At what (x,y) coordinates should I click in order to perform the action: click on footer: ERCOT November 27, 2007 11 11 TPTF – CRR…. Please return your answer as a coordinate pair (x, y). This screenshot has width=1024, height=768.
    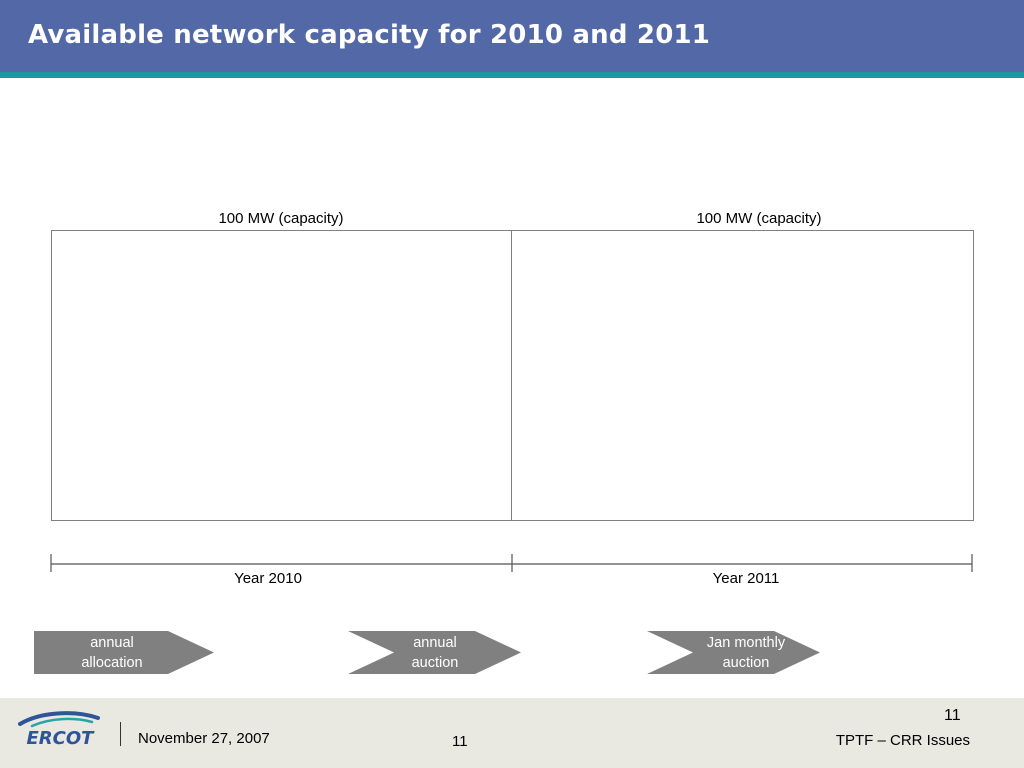
    Looking at the image, I should click on (512, 733).